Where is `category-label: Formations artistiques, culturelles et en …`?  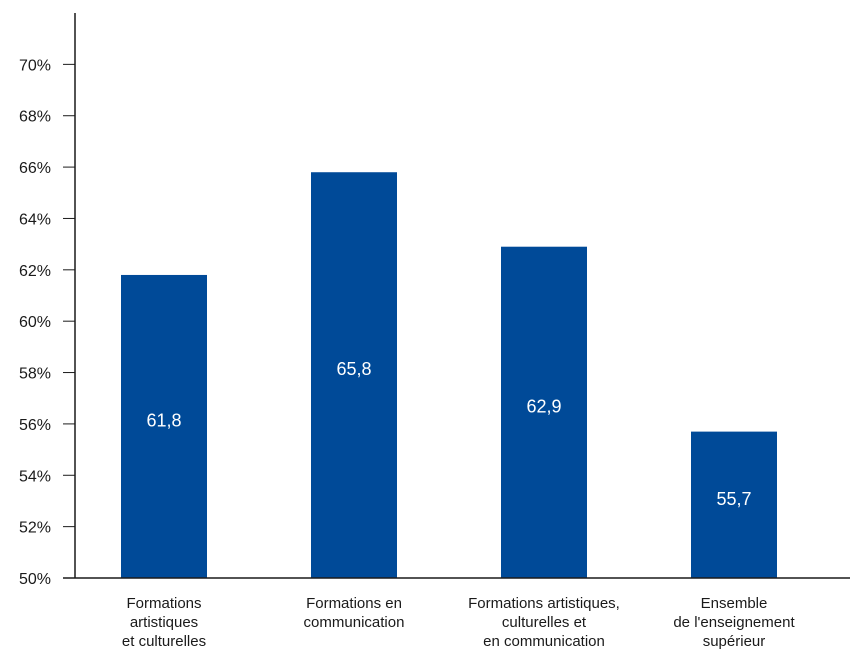 category-label: Formations artistiques, culturelles et en … is located at coordinates (544, 622).